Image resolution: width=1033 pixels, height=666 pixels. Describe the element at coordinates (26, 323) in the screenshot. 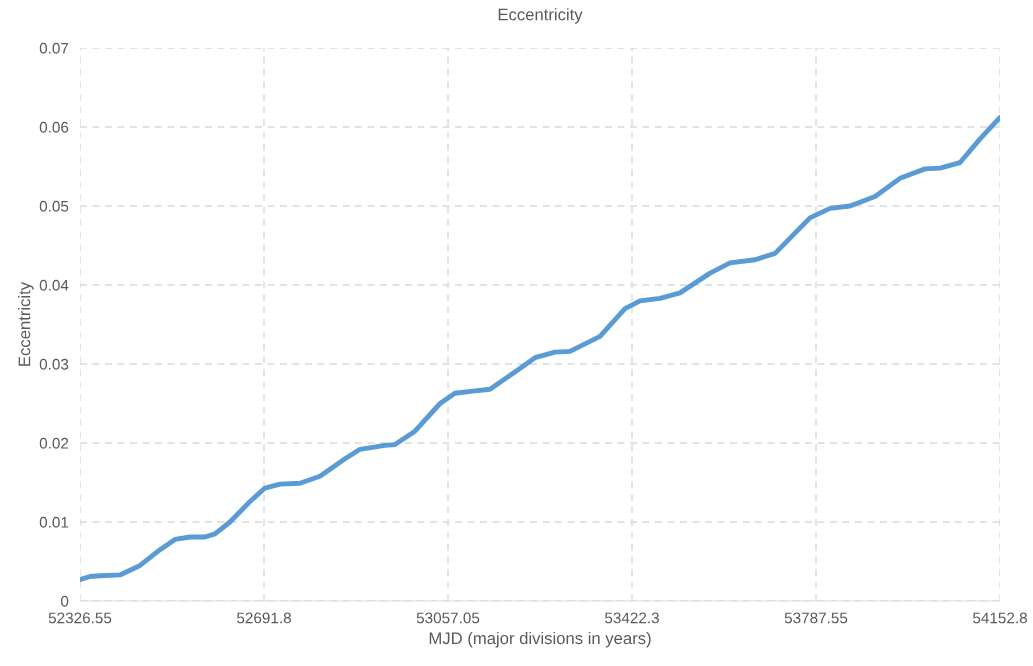

I see `y-axis-title: Eccentricity` at that location.